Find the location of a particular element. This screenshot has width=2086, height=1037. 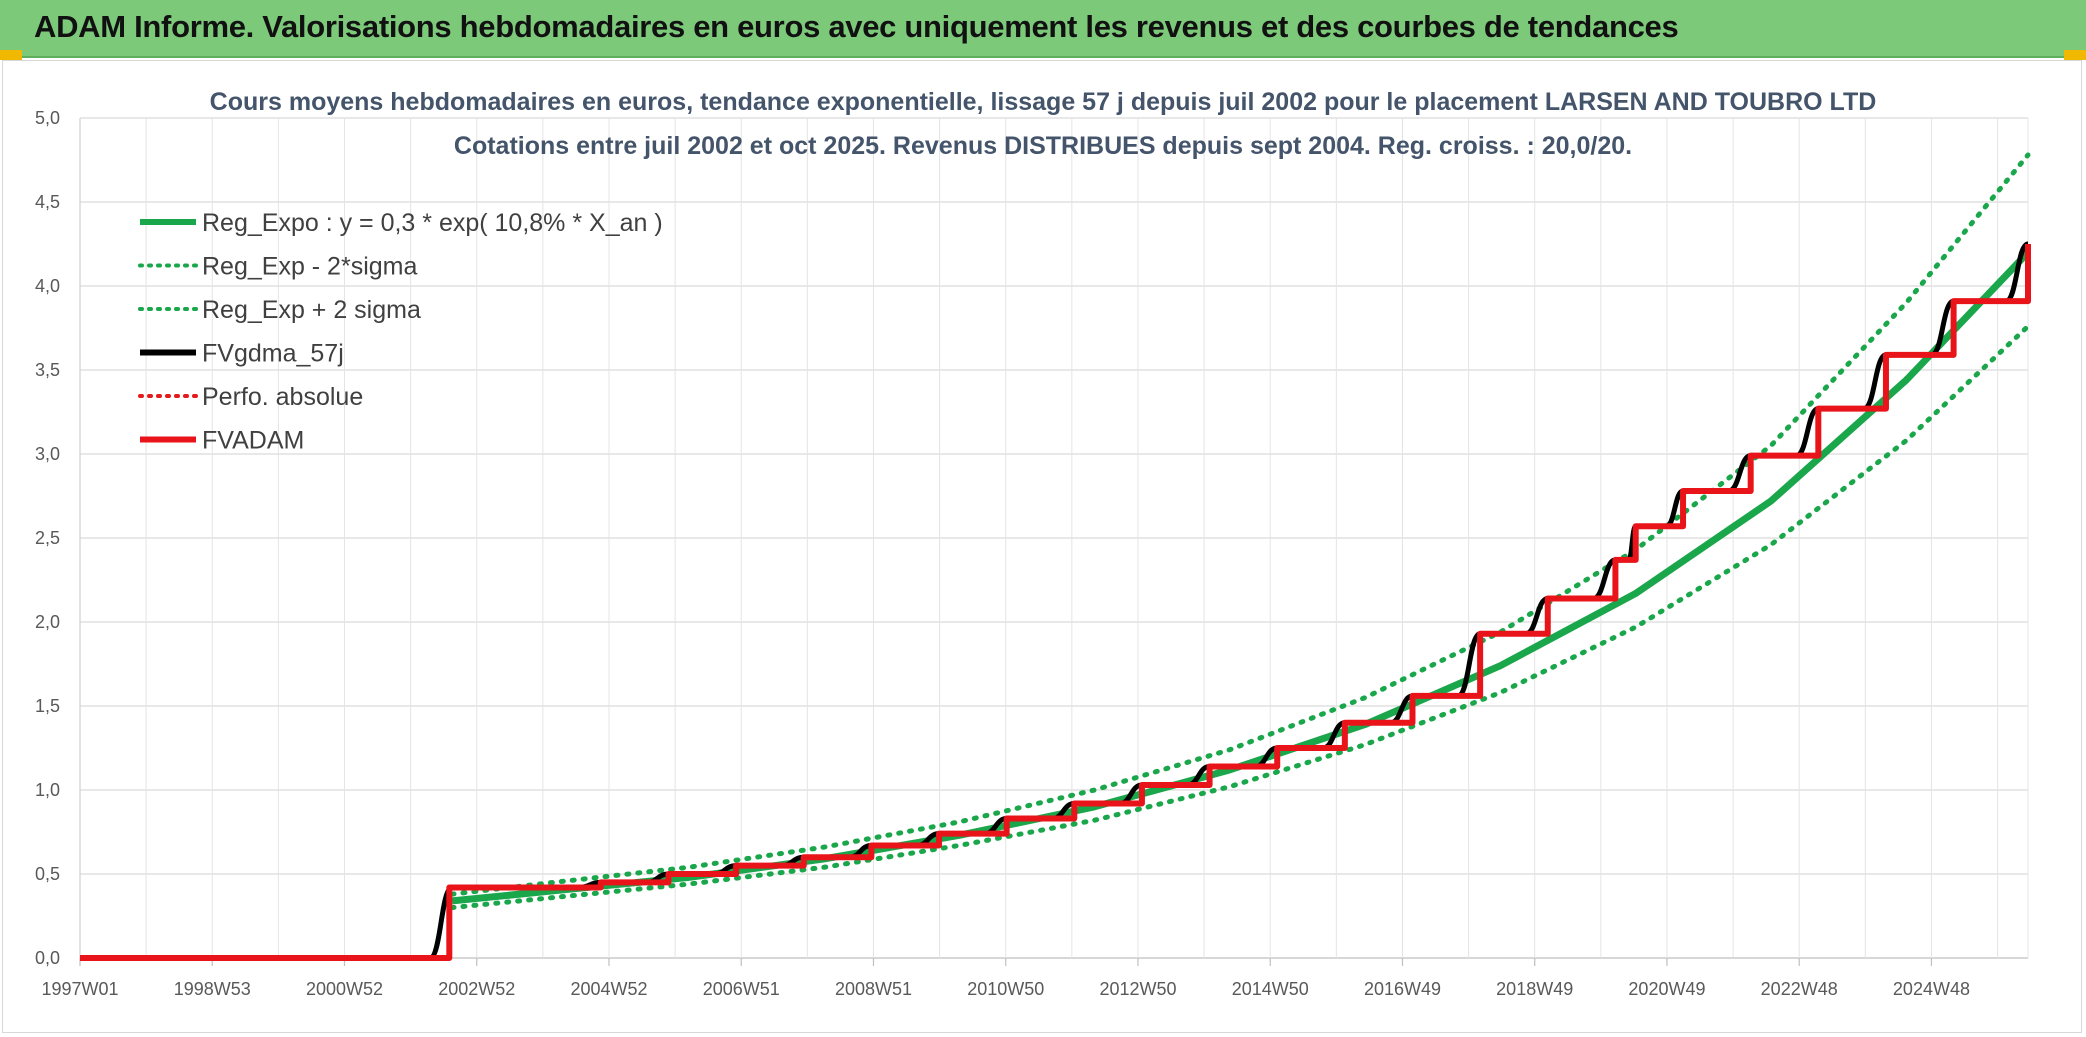

y-tick-label: 3,0 is located at coordinates (47, 454).